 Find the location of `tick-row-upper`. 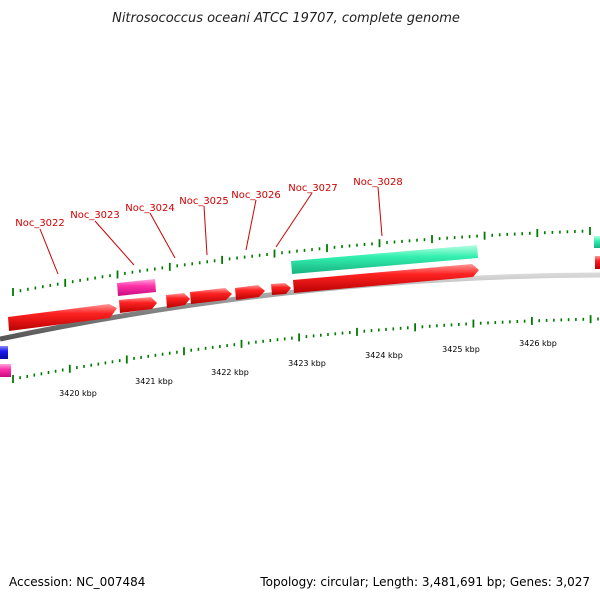

tick-row-upper is located at coordinates (301, 261).